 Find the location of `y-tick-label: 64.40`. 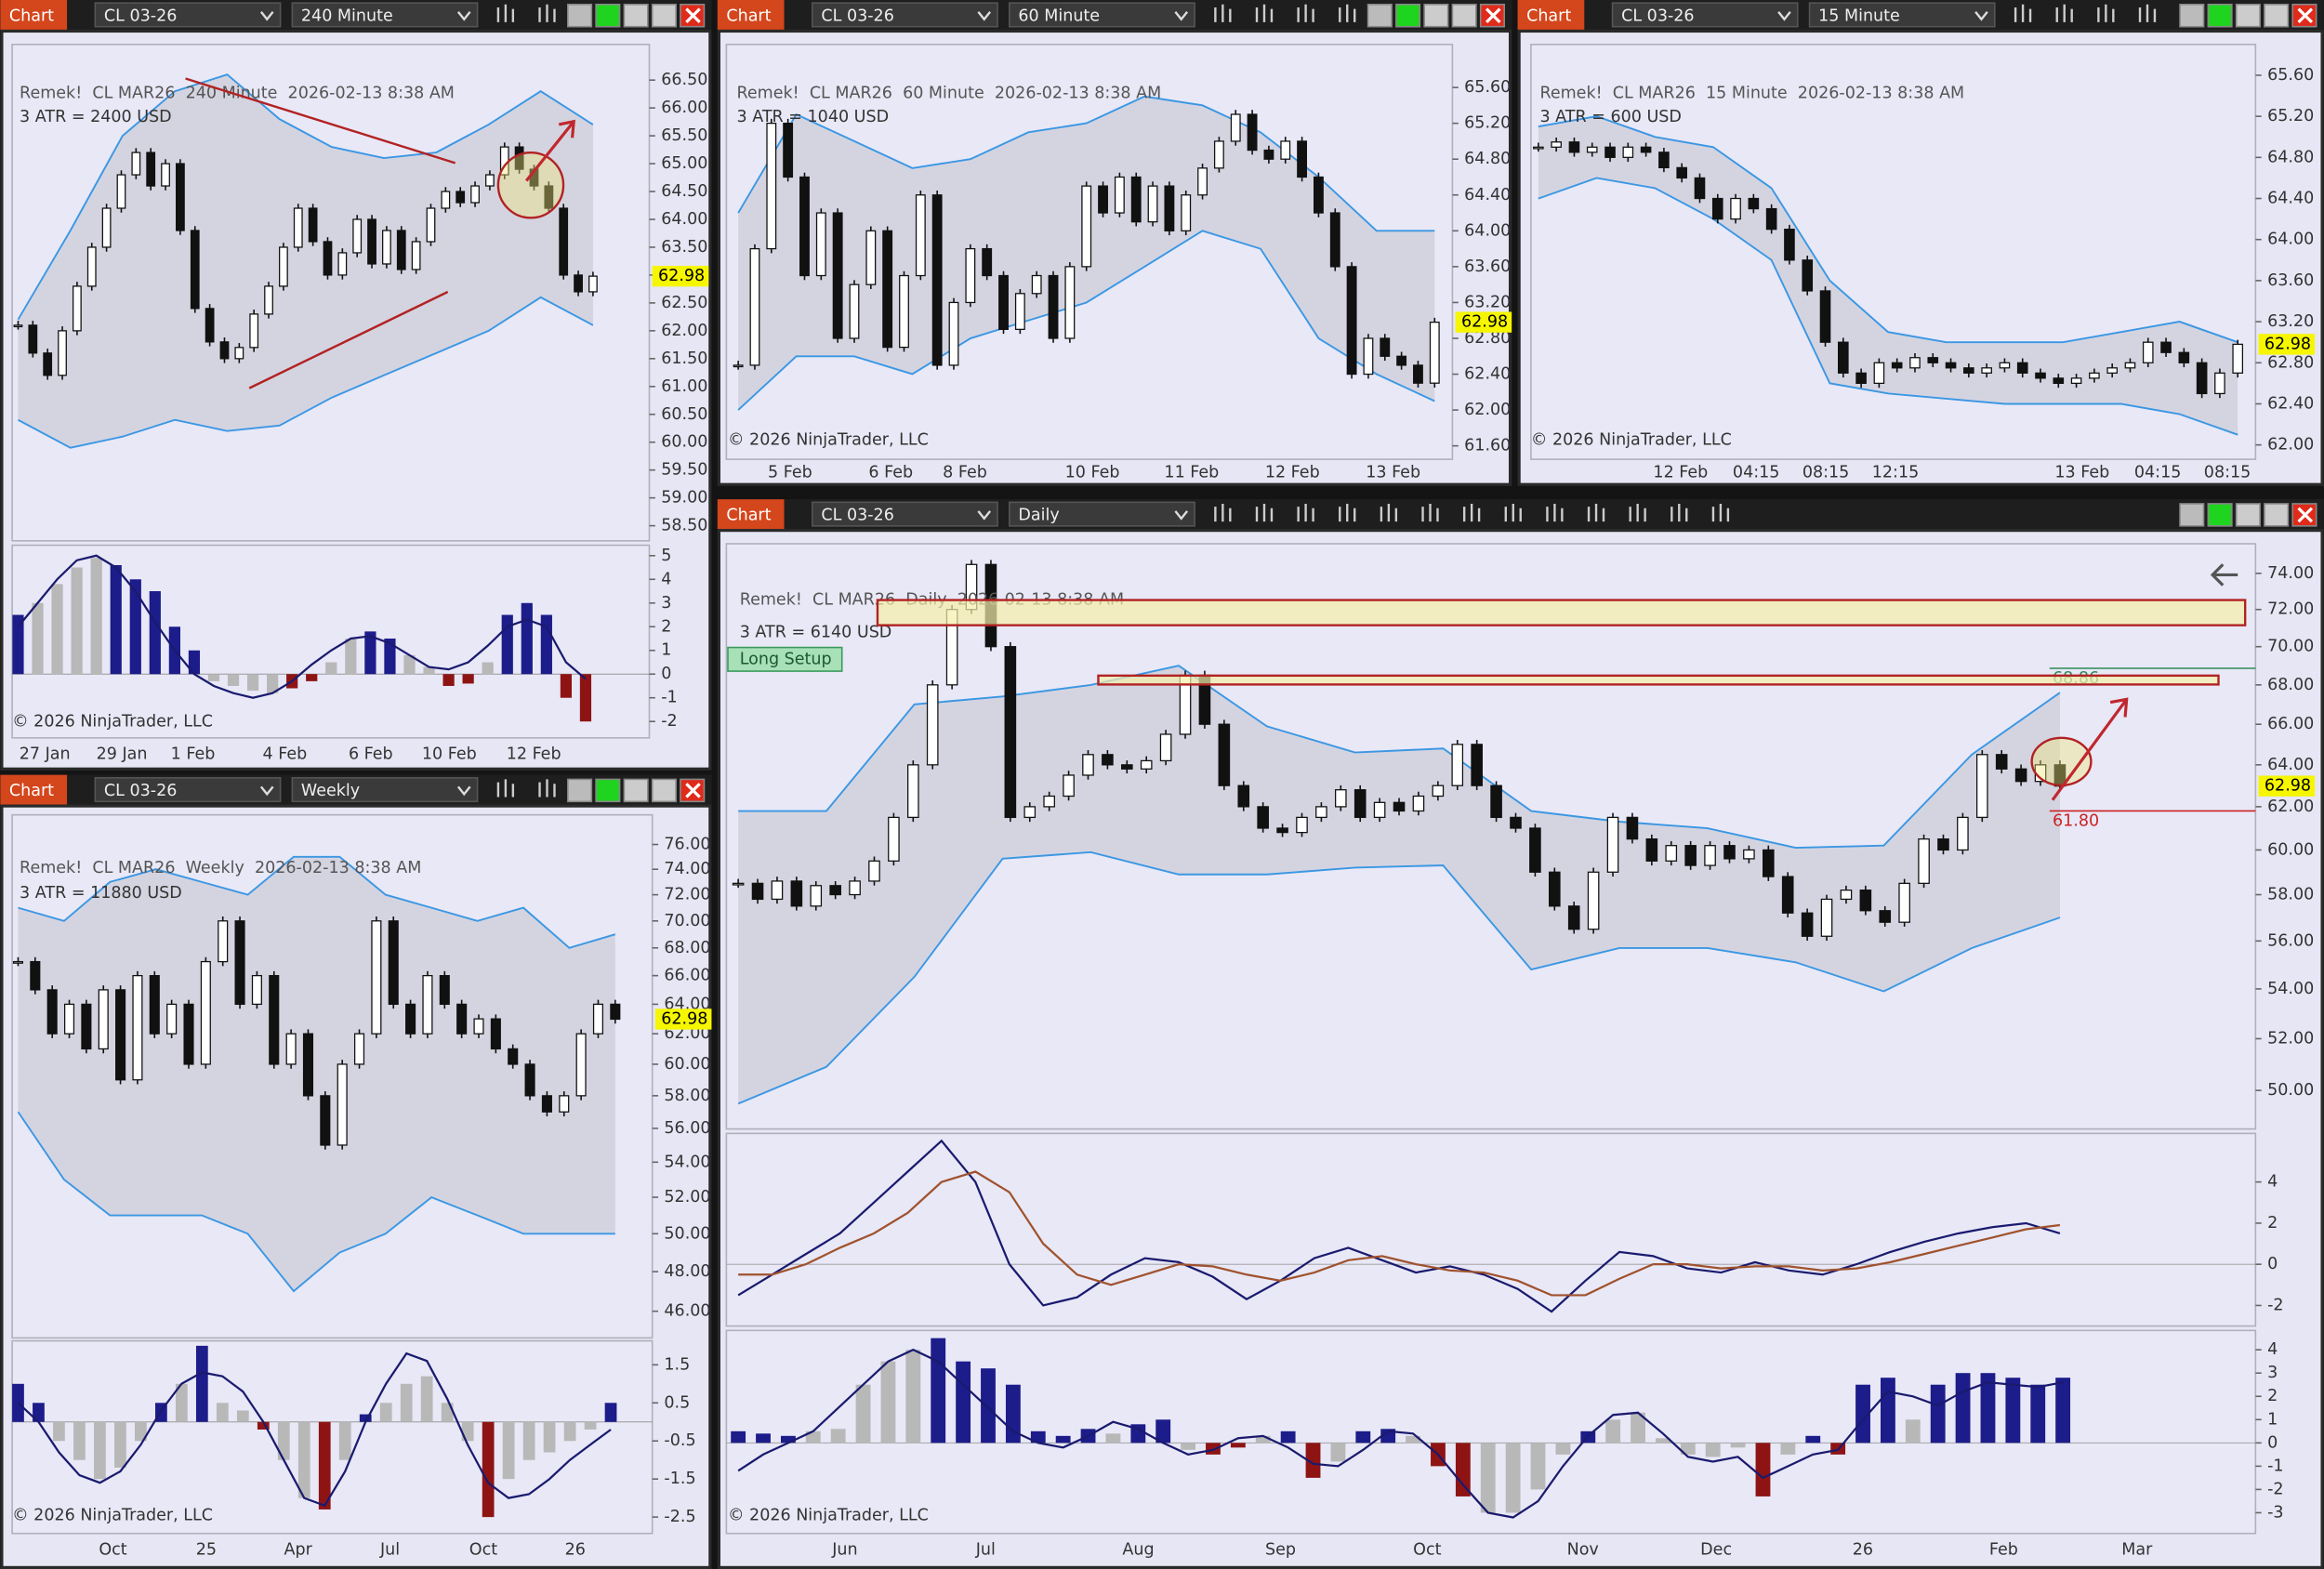

y-tick-label: 64.40 is located at coordinates (2290, 199).